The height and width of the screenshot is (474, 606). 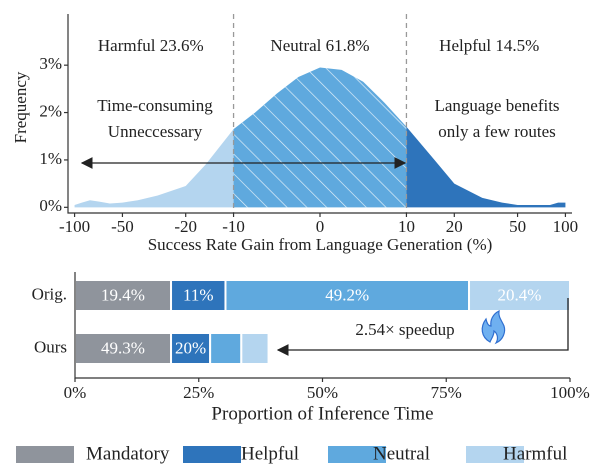 I want to click on annotation: Time-consuming, so click(x=155, y=105).